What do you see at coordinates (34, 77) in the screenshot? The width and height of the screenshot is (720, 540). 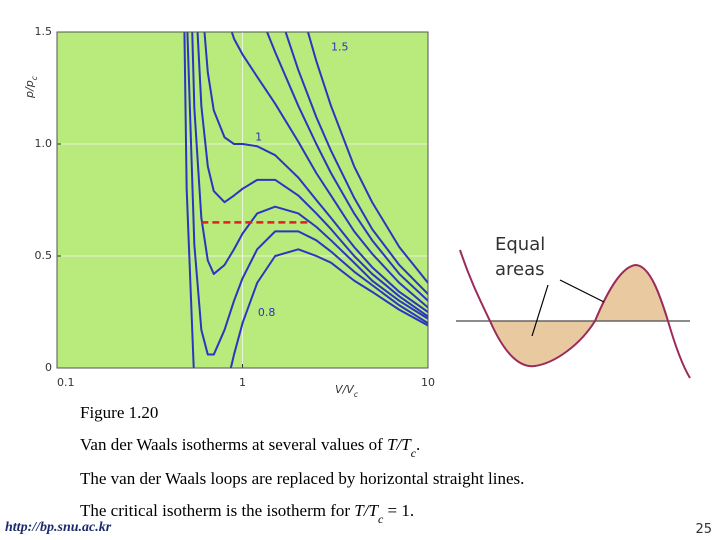 I see `y-axis-label-sub: c` at bounding box center [34, 77].